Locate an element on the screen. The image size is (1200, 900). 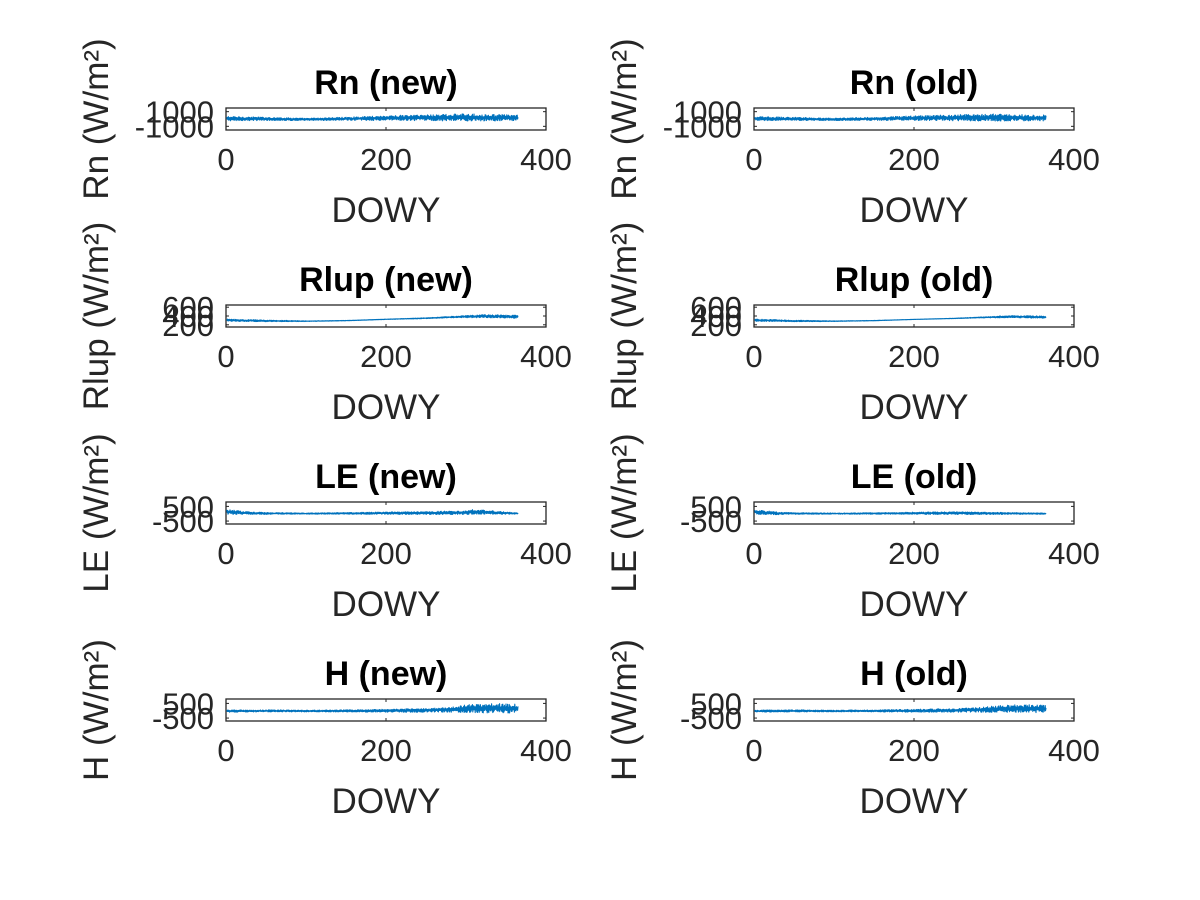
subplot-title: Rn (new) is located at coordinates (386, 83).